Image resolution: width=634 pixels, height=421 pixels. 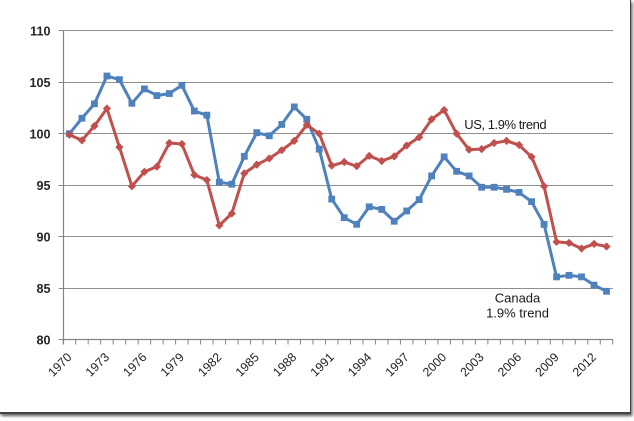 What do you see at coordinates (39, 83) in the screenshot?
I see `svg-text: 105` at bounding box center [39, 83].